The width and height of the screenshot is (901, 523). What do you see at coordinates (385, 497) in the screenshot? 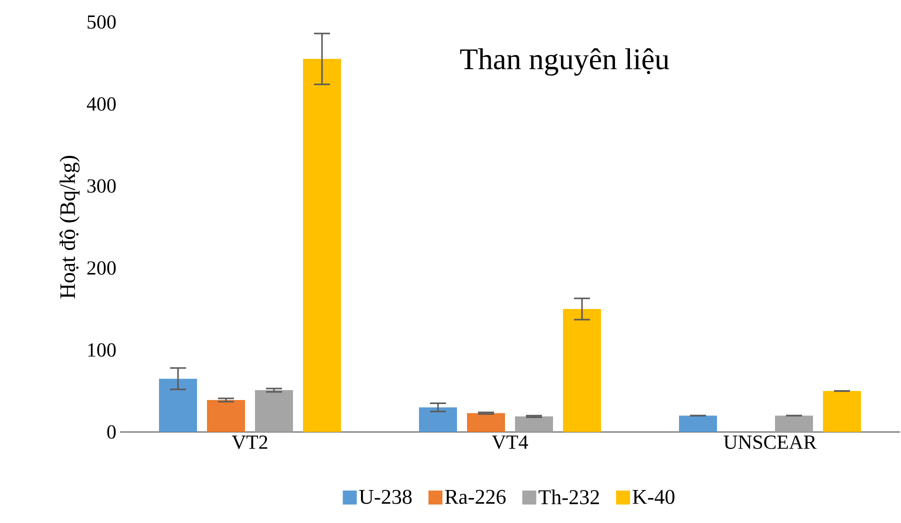
I see `legend-label: U-238` at bounding box center [385, 497].